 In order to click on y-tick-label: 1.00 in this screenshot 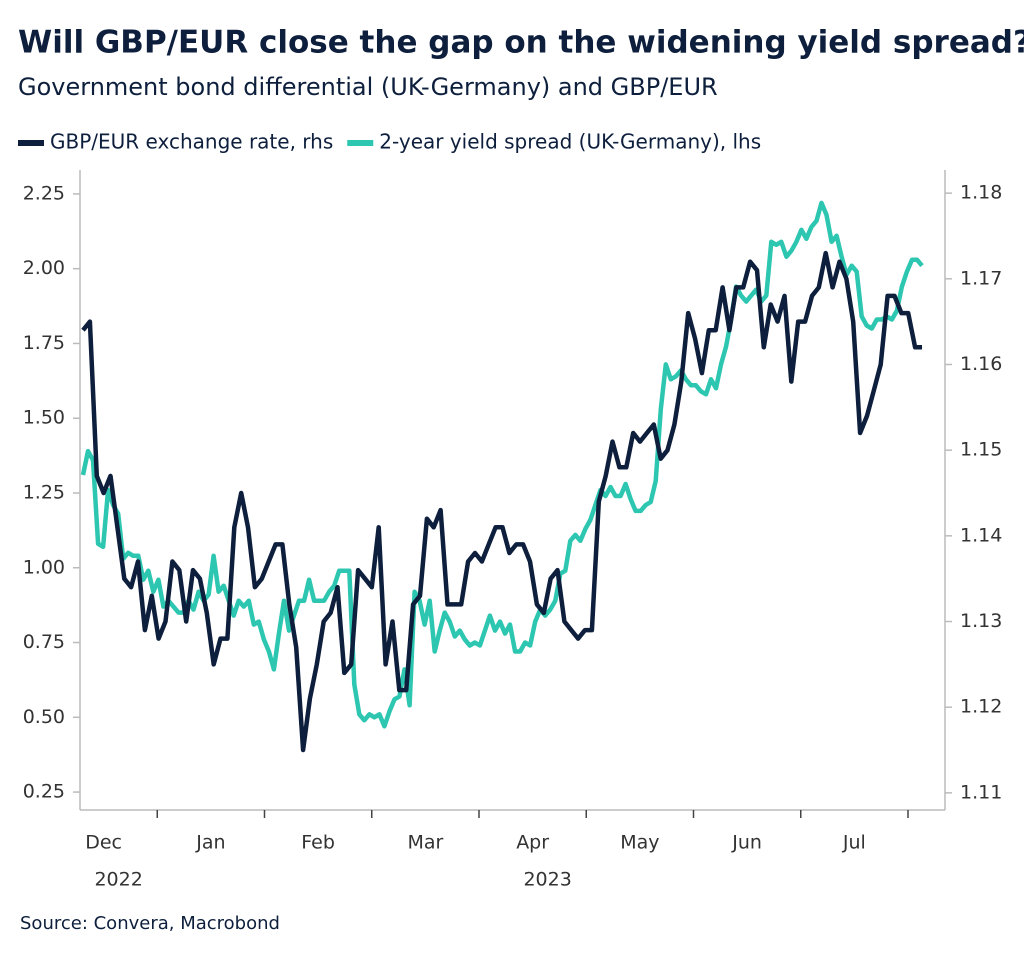, I will do `click(44, 567)`.